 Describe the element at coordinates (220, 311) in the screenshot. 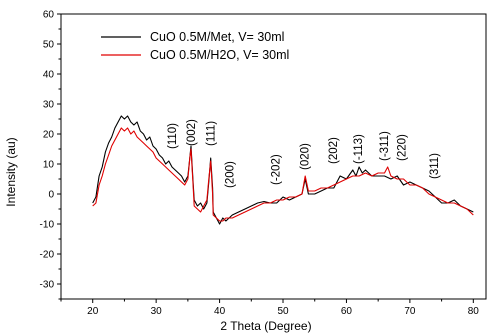

I see `x-tick-label: 40` at that location.